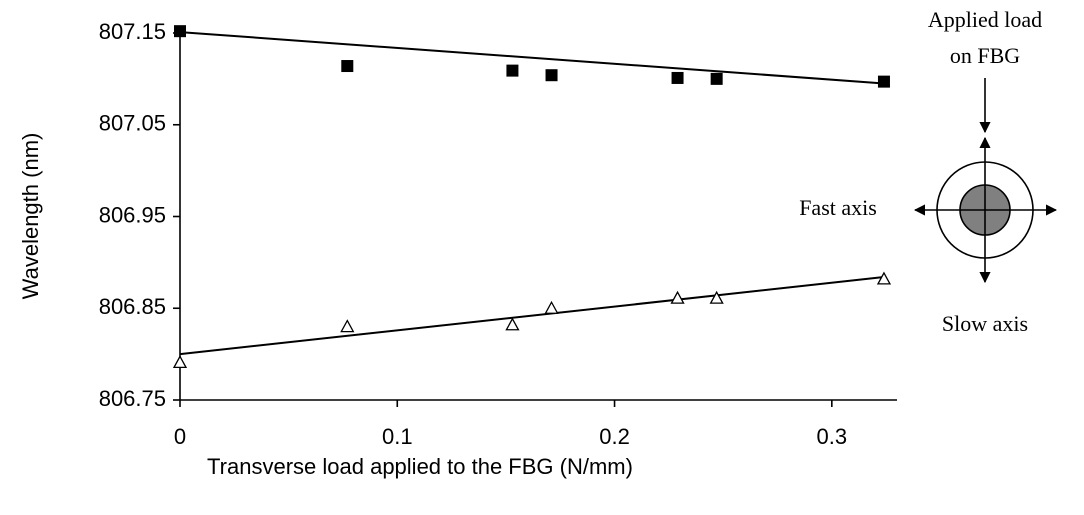  What do you see at coordinates (985, 19) in the screenshot?
I see `annotation: Applied load` at bounding box center [985, 19].